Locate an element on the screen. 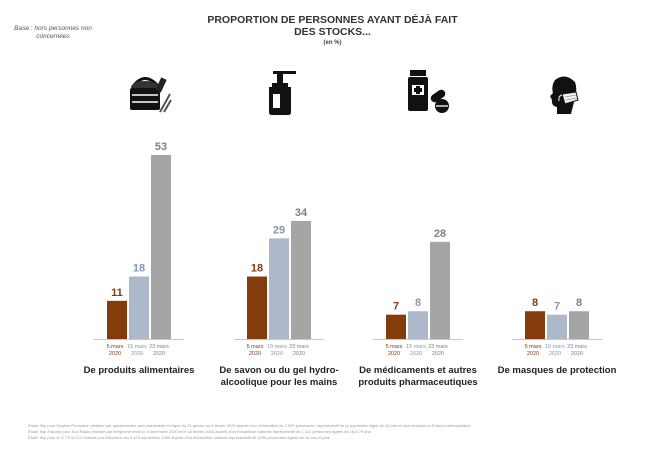  soap-dispenser-icon is located at coordinates (282, 93).